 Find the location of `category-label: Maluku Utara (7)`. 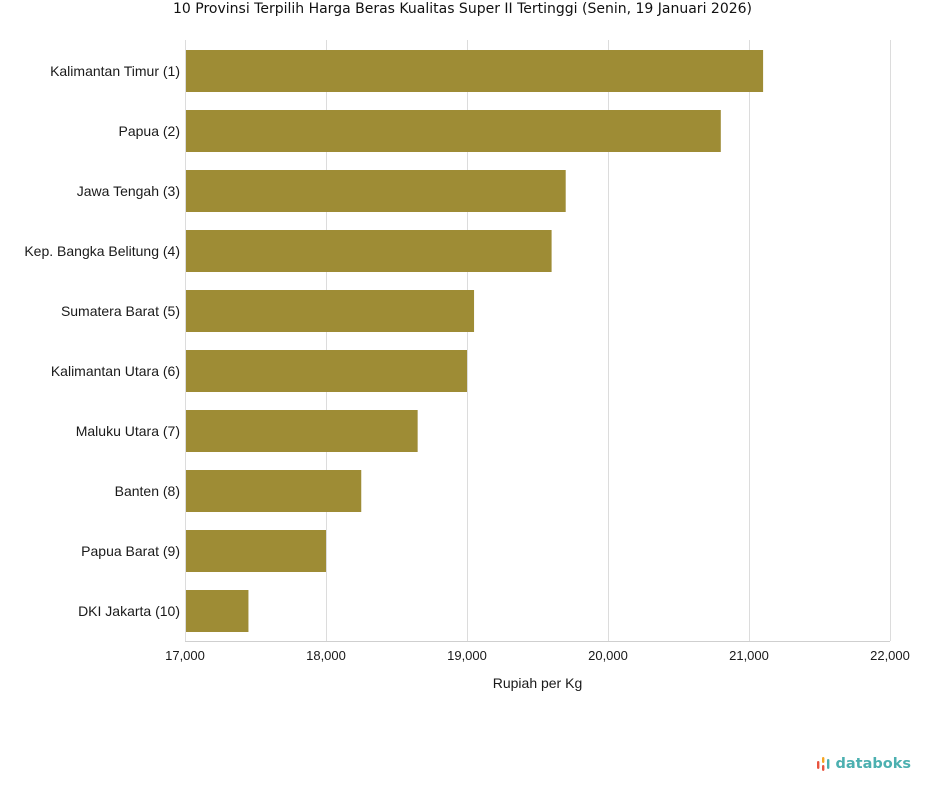

category-label: Maluku Utara (7) is located at coordinates (128, 431).